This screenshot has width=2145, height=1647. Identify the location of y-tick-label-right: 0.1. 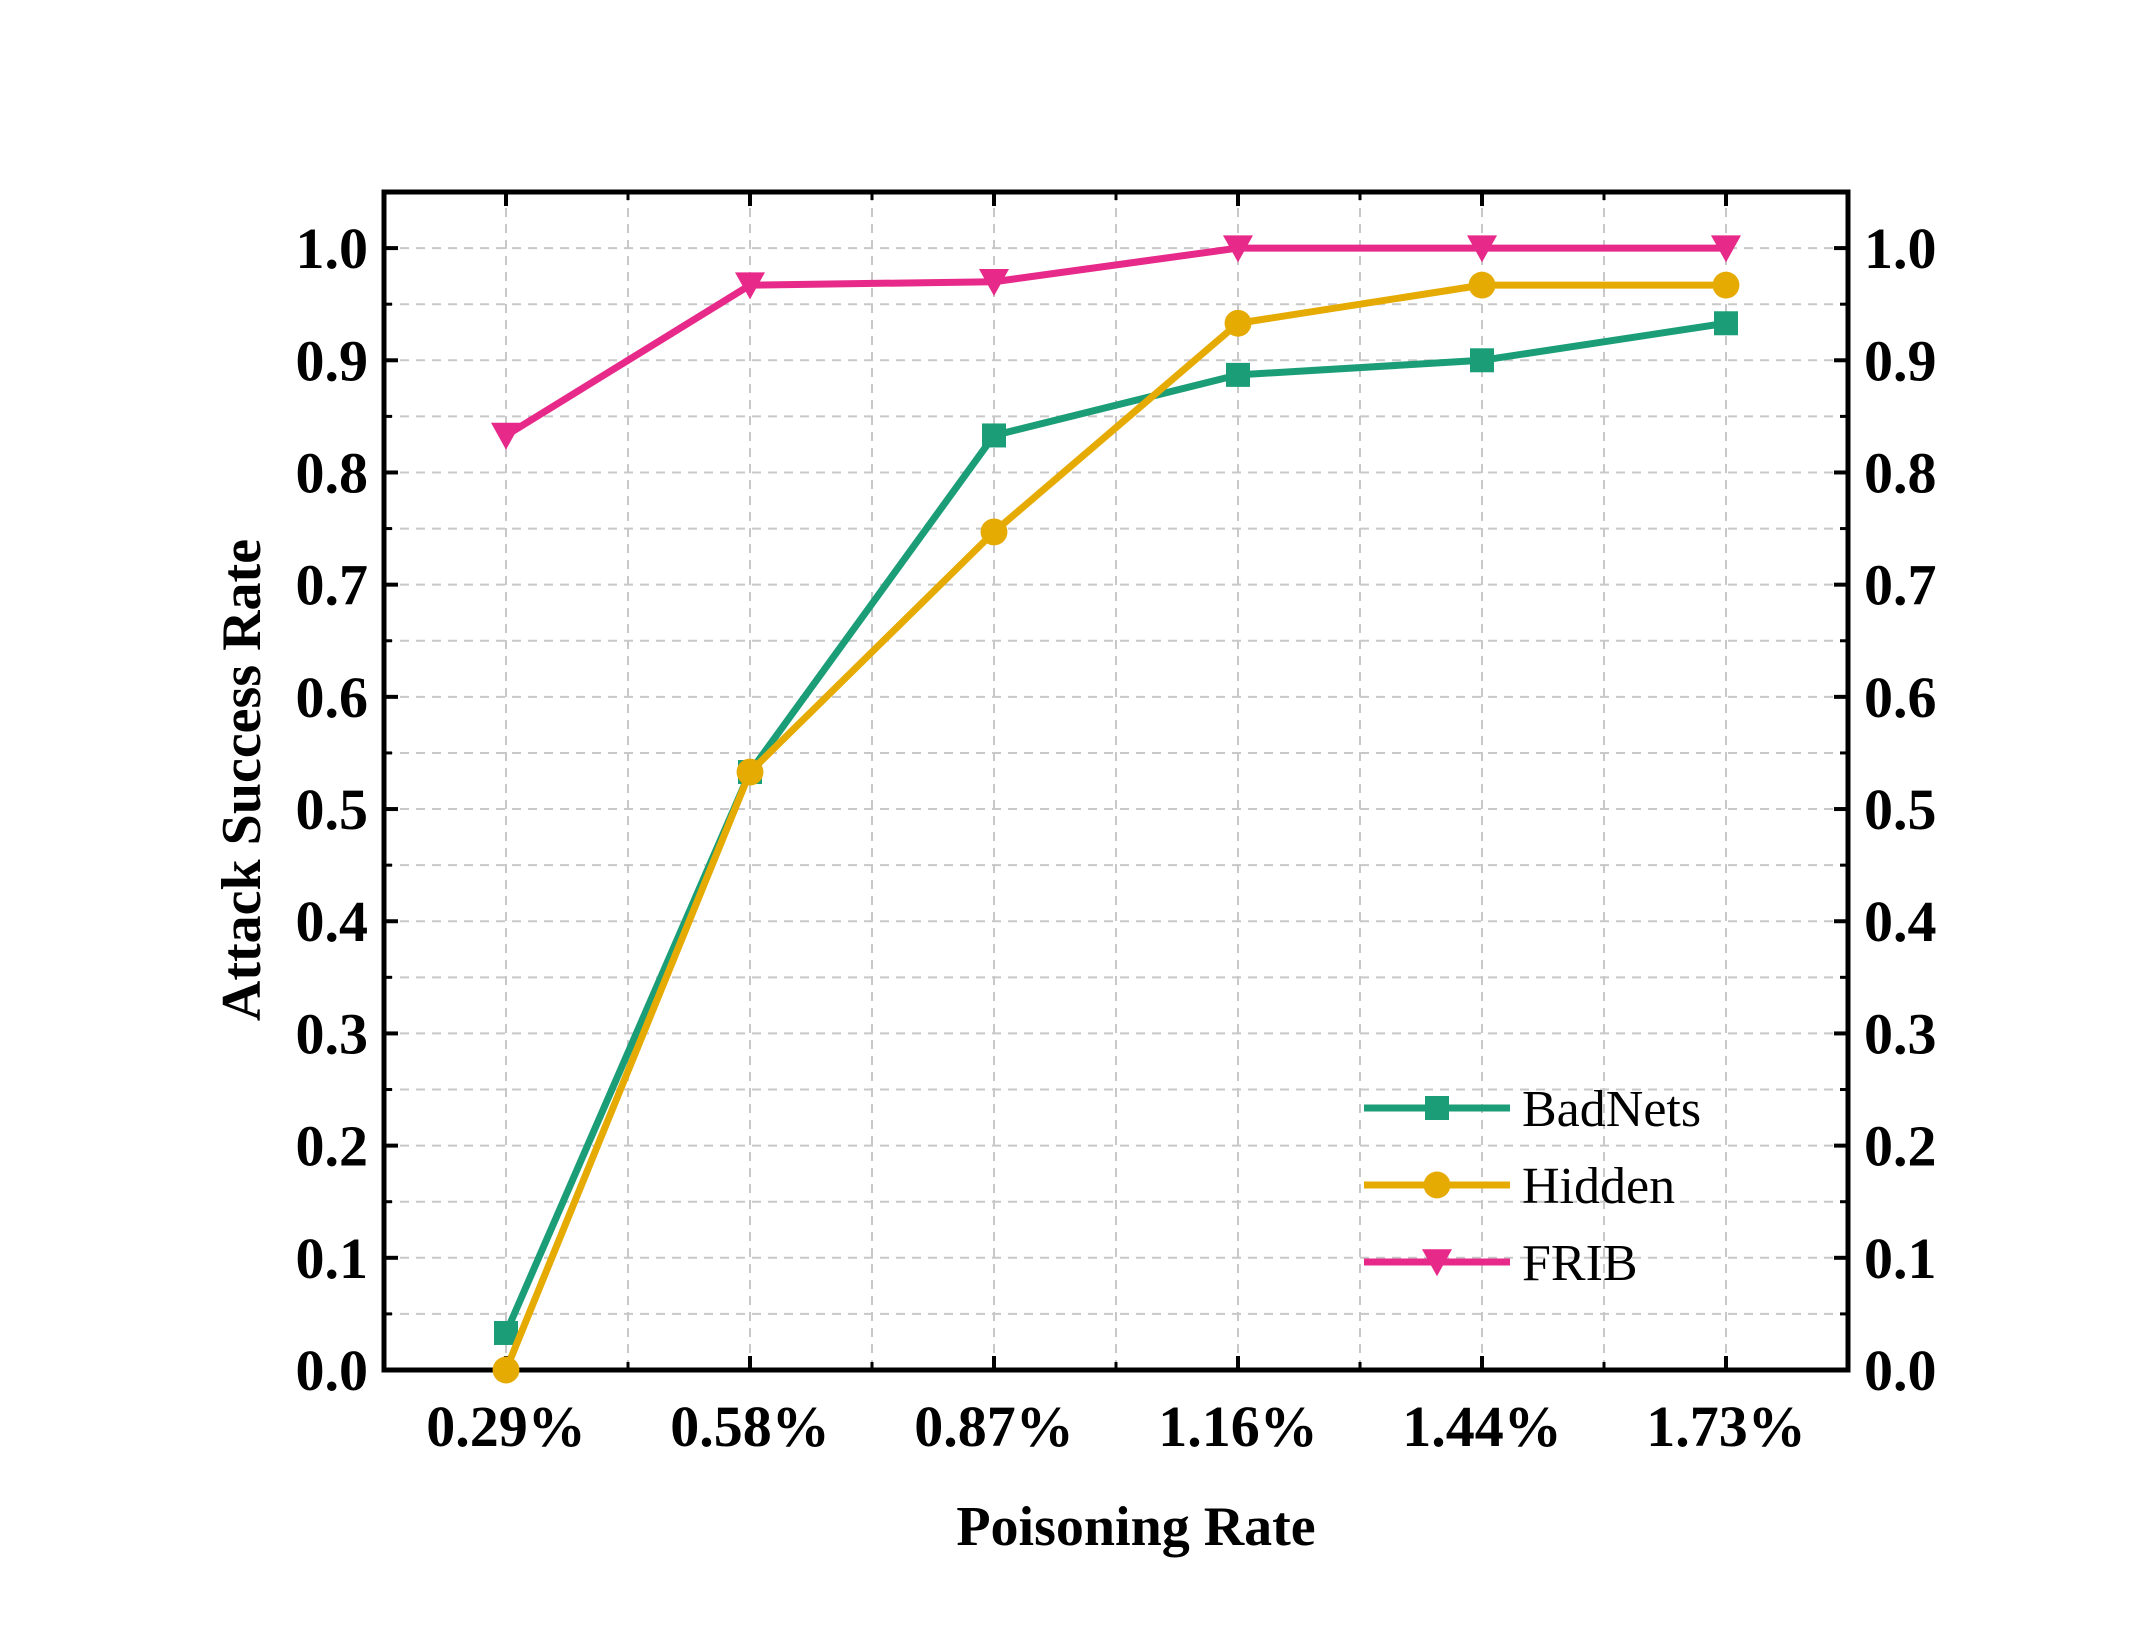
(1900, 1258).